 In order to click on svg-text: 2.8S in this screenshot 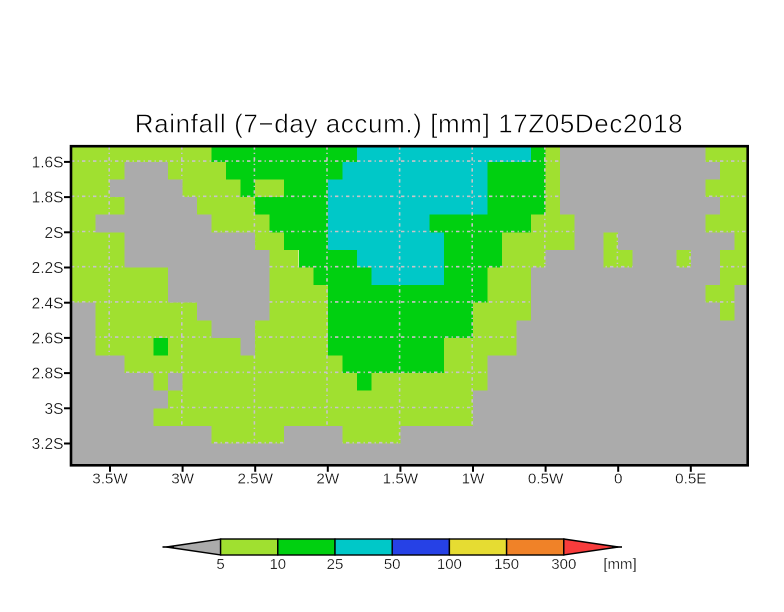, I will do `click(48, 374)`.